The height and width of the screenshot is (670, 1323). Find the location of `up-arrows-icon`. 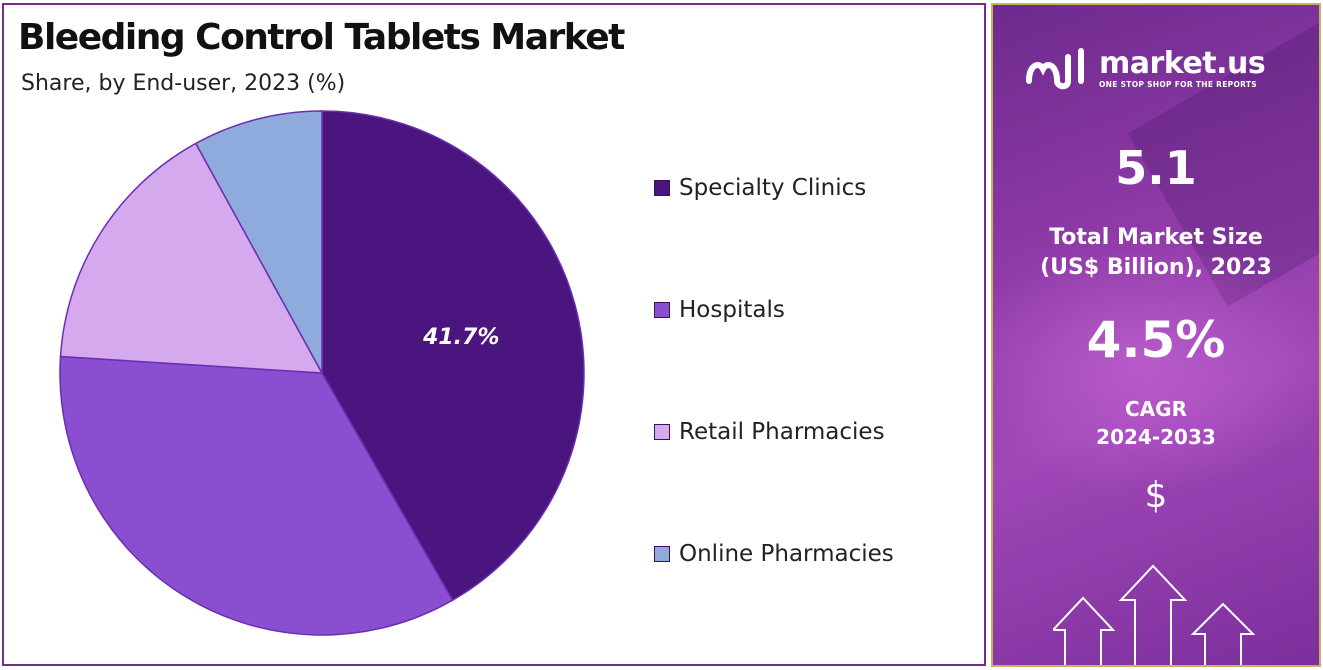

up-arrows-icon is located at coordinates (1154, 614).